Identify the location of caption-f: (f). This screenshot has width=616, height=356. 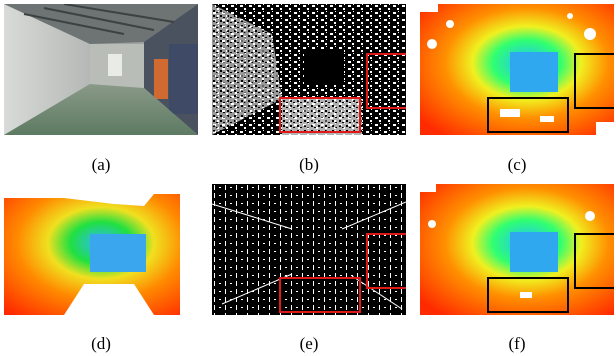
(517, 343).